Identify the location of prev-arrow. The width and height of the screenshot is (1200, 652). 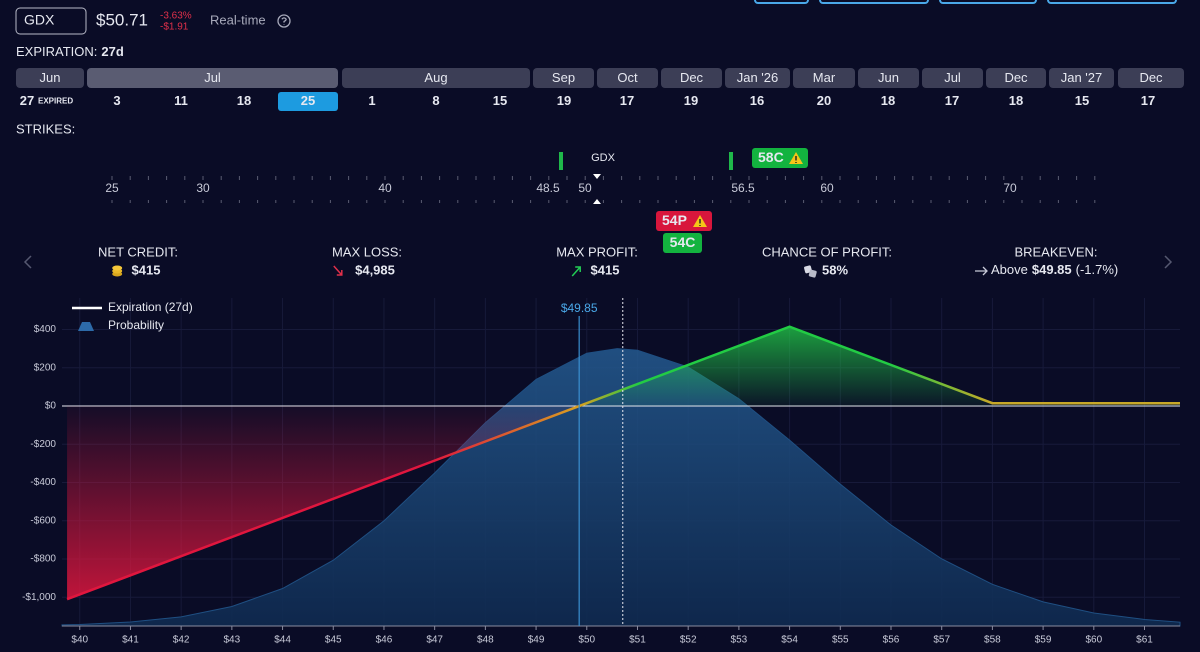
(27, 262).